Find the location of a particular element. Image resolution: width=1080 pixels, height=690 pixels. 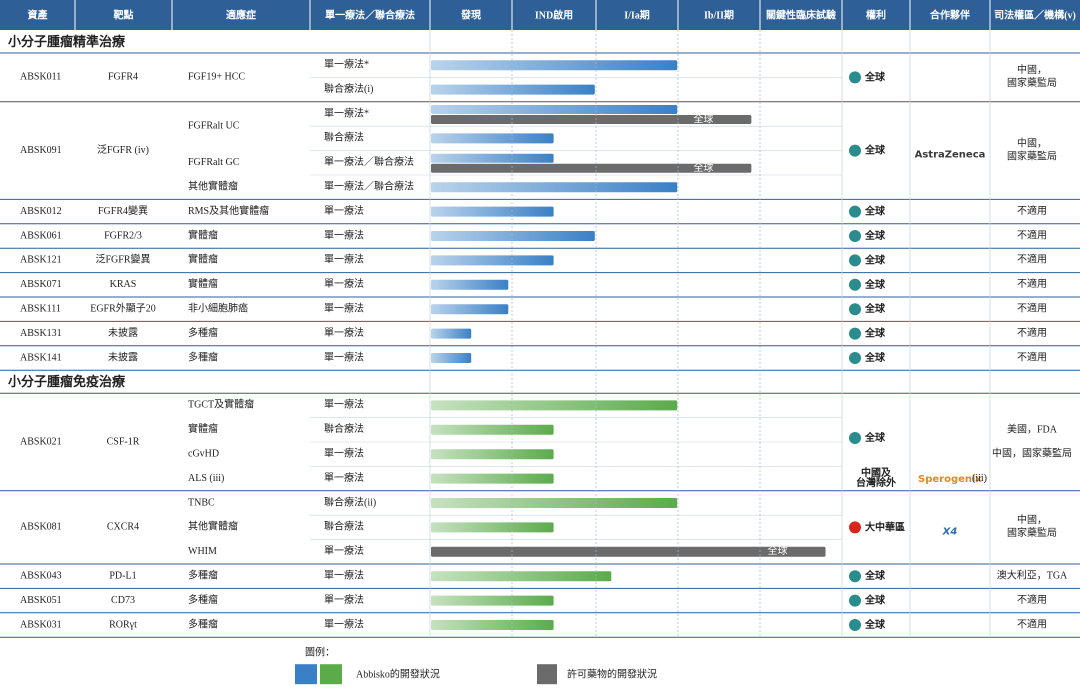

header-label: 權利 is located at coordinates (876, 14).